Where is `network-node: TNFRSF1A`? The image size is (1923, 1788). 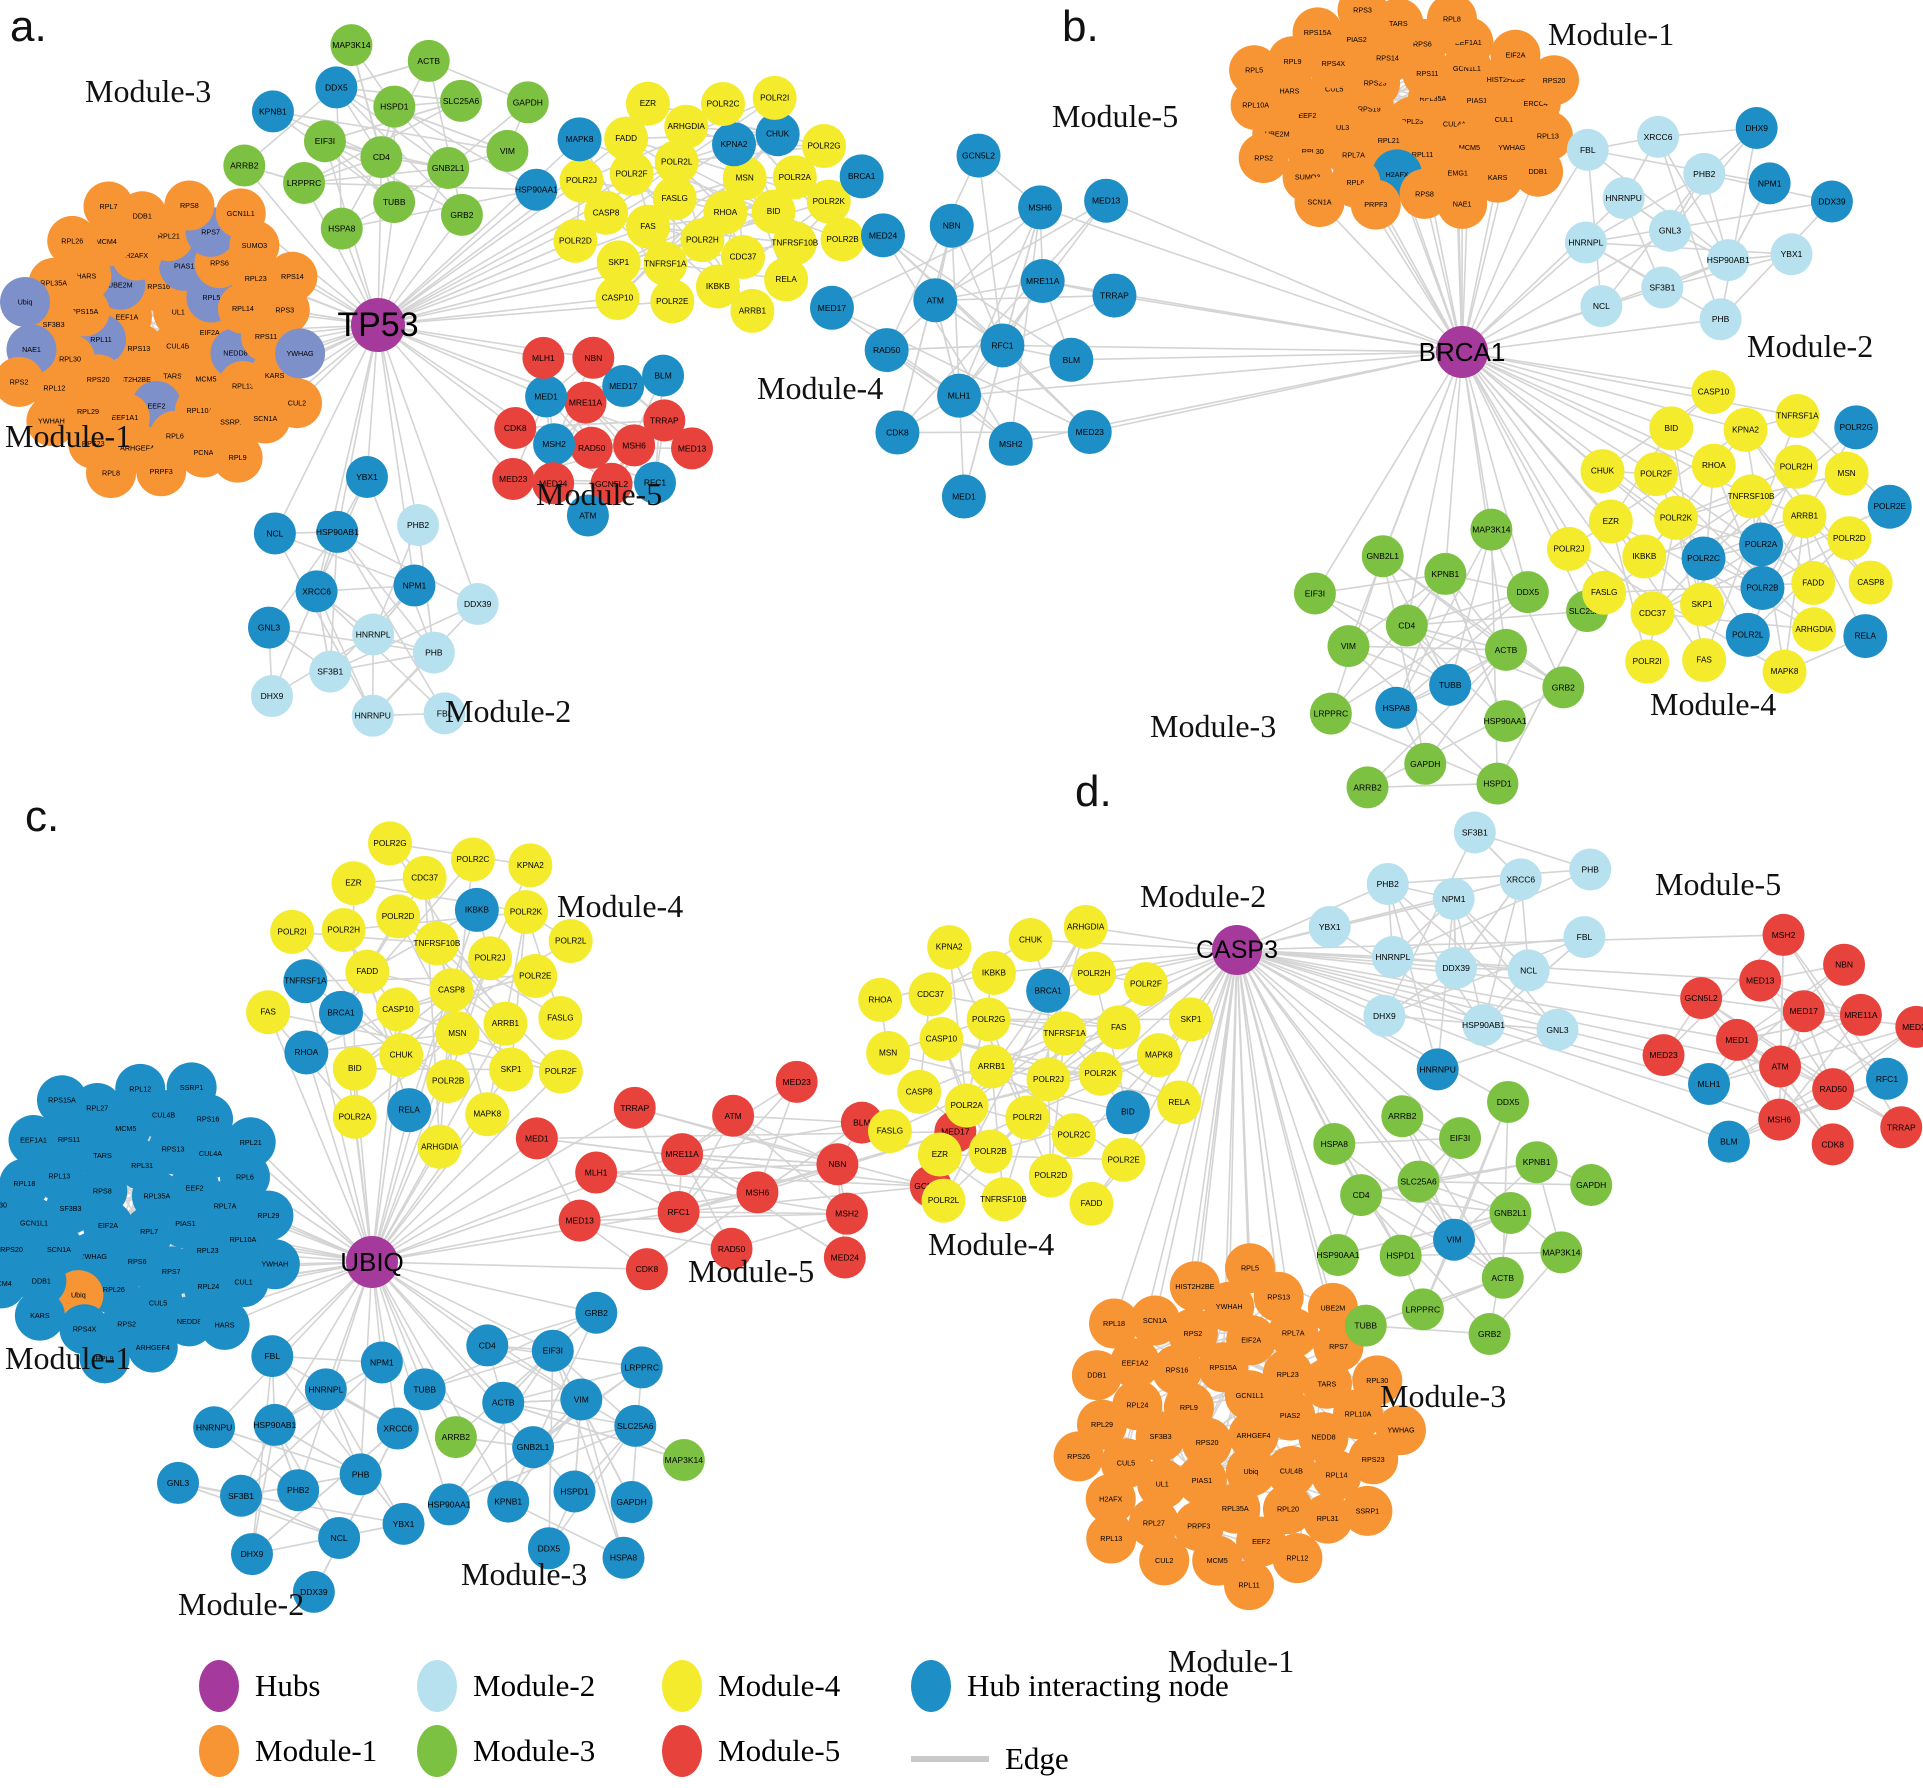 network-node: TNFRSF1A is located at coordinates (1065, 1033).